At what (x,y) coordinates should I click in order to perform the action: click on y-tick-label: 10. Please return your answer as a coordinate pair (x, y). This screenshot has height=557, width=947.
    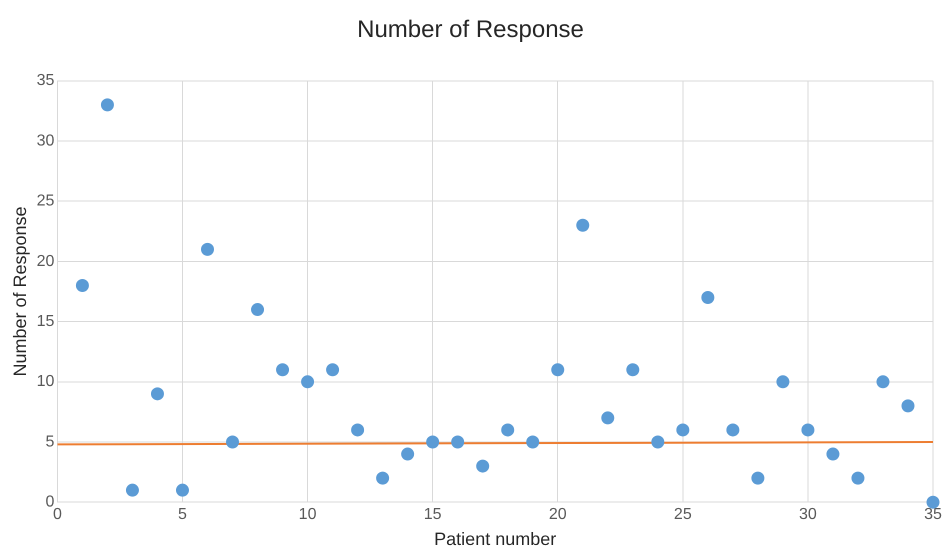
    Looking at the image, I should click on (45, 381).